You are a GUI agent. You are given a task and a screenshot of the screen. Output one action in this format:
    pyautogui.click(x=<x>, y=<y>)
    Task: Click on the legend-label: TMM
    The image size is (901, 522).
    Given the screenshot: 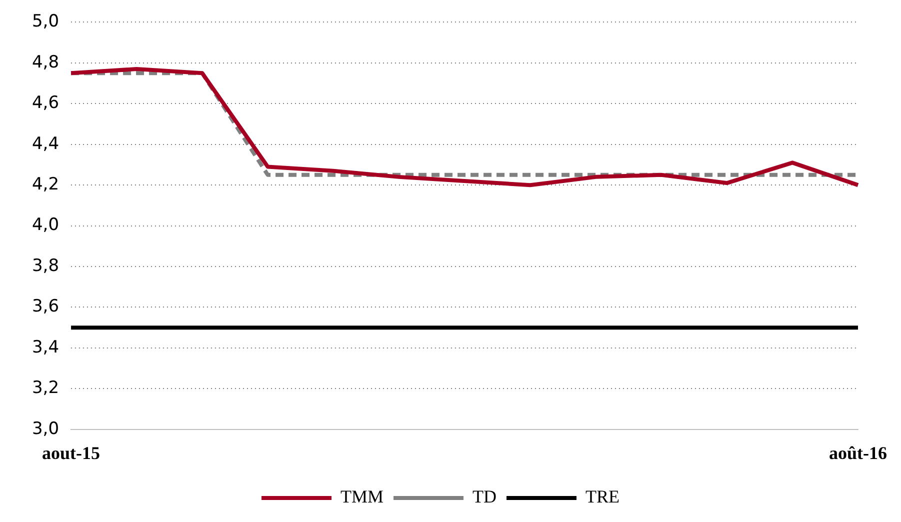 What is the action you would take?
    pyautogui.click(x=362, y=496)
    